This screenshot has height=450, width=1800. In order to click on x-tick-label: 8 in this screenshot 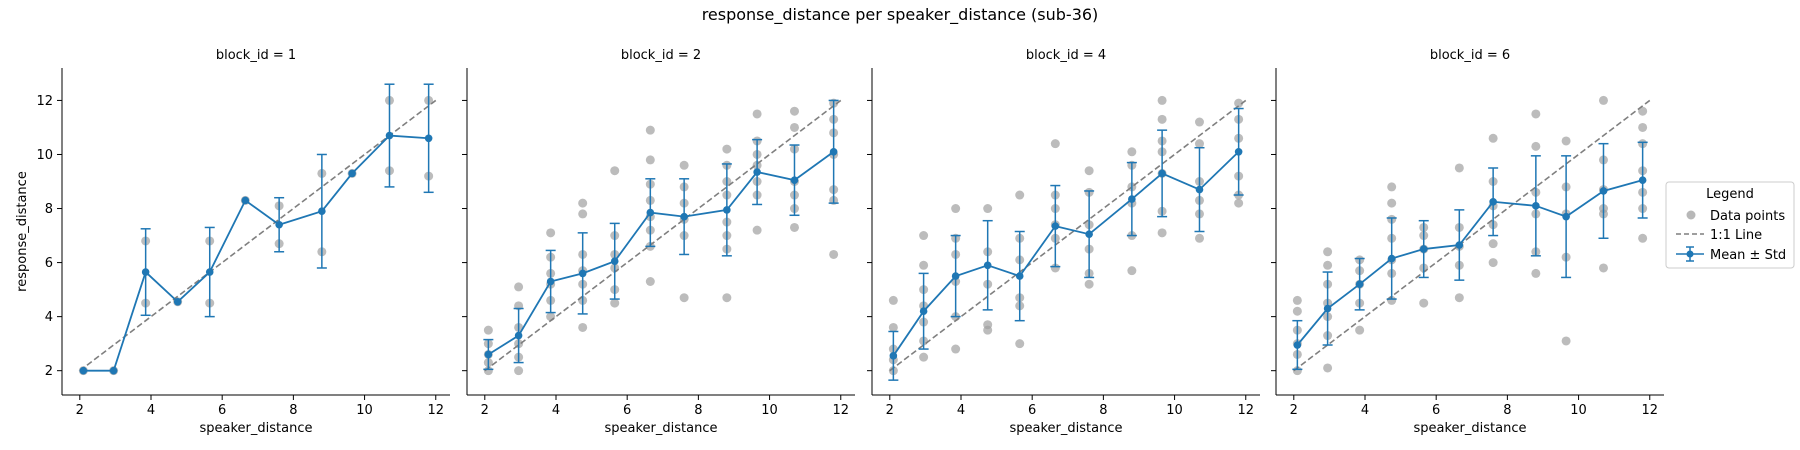, I will do `click(698, 410)`.